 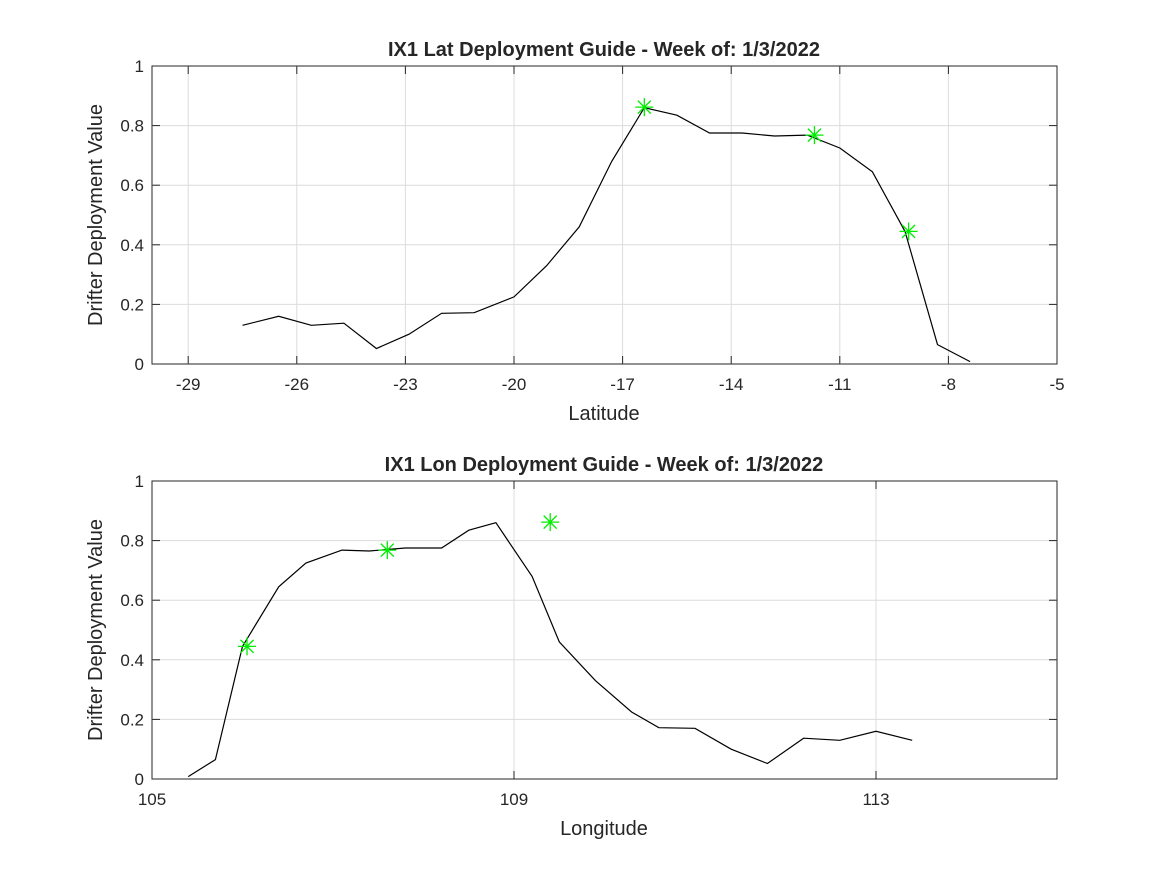 What do you see at coordinates (839, 384) in the screenshot?
I see `x-tick-label: -11` at bounding box center [839, 384].